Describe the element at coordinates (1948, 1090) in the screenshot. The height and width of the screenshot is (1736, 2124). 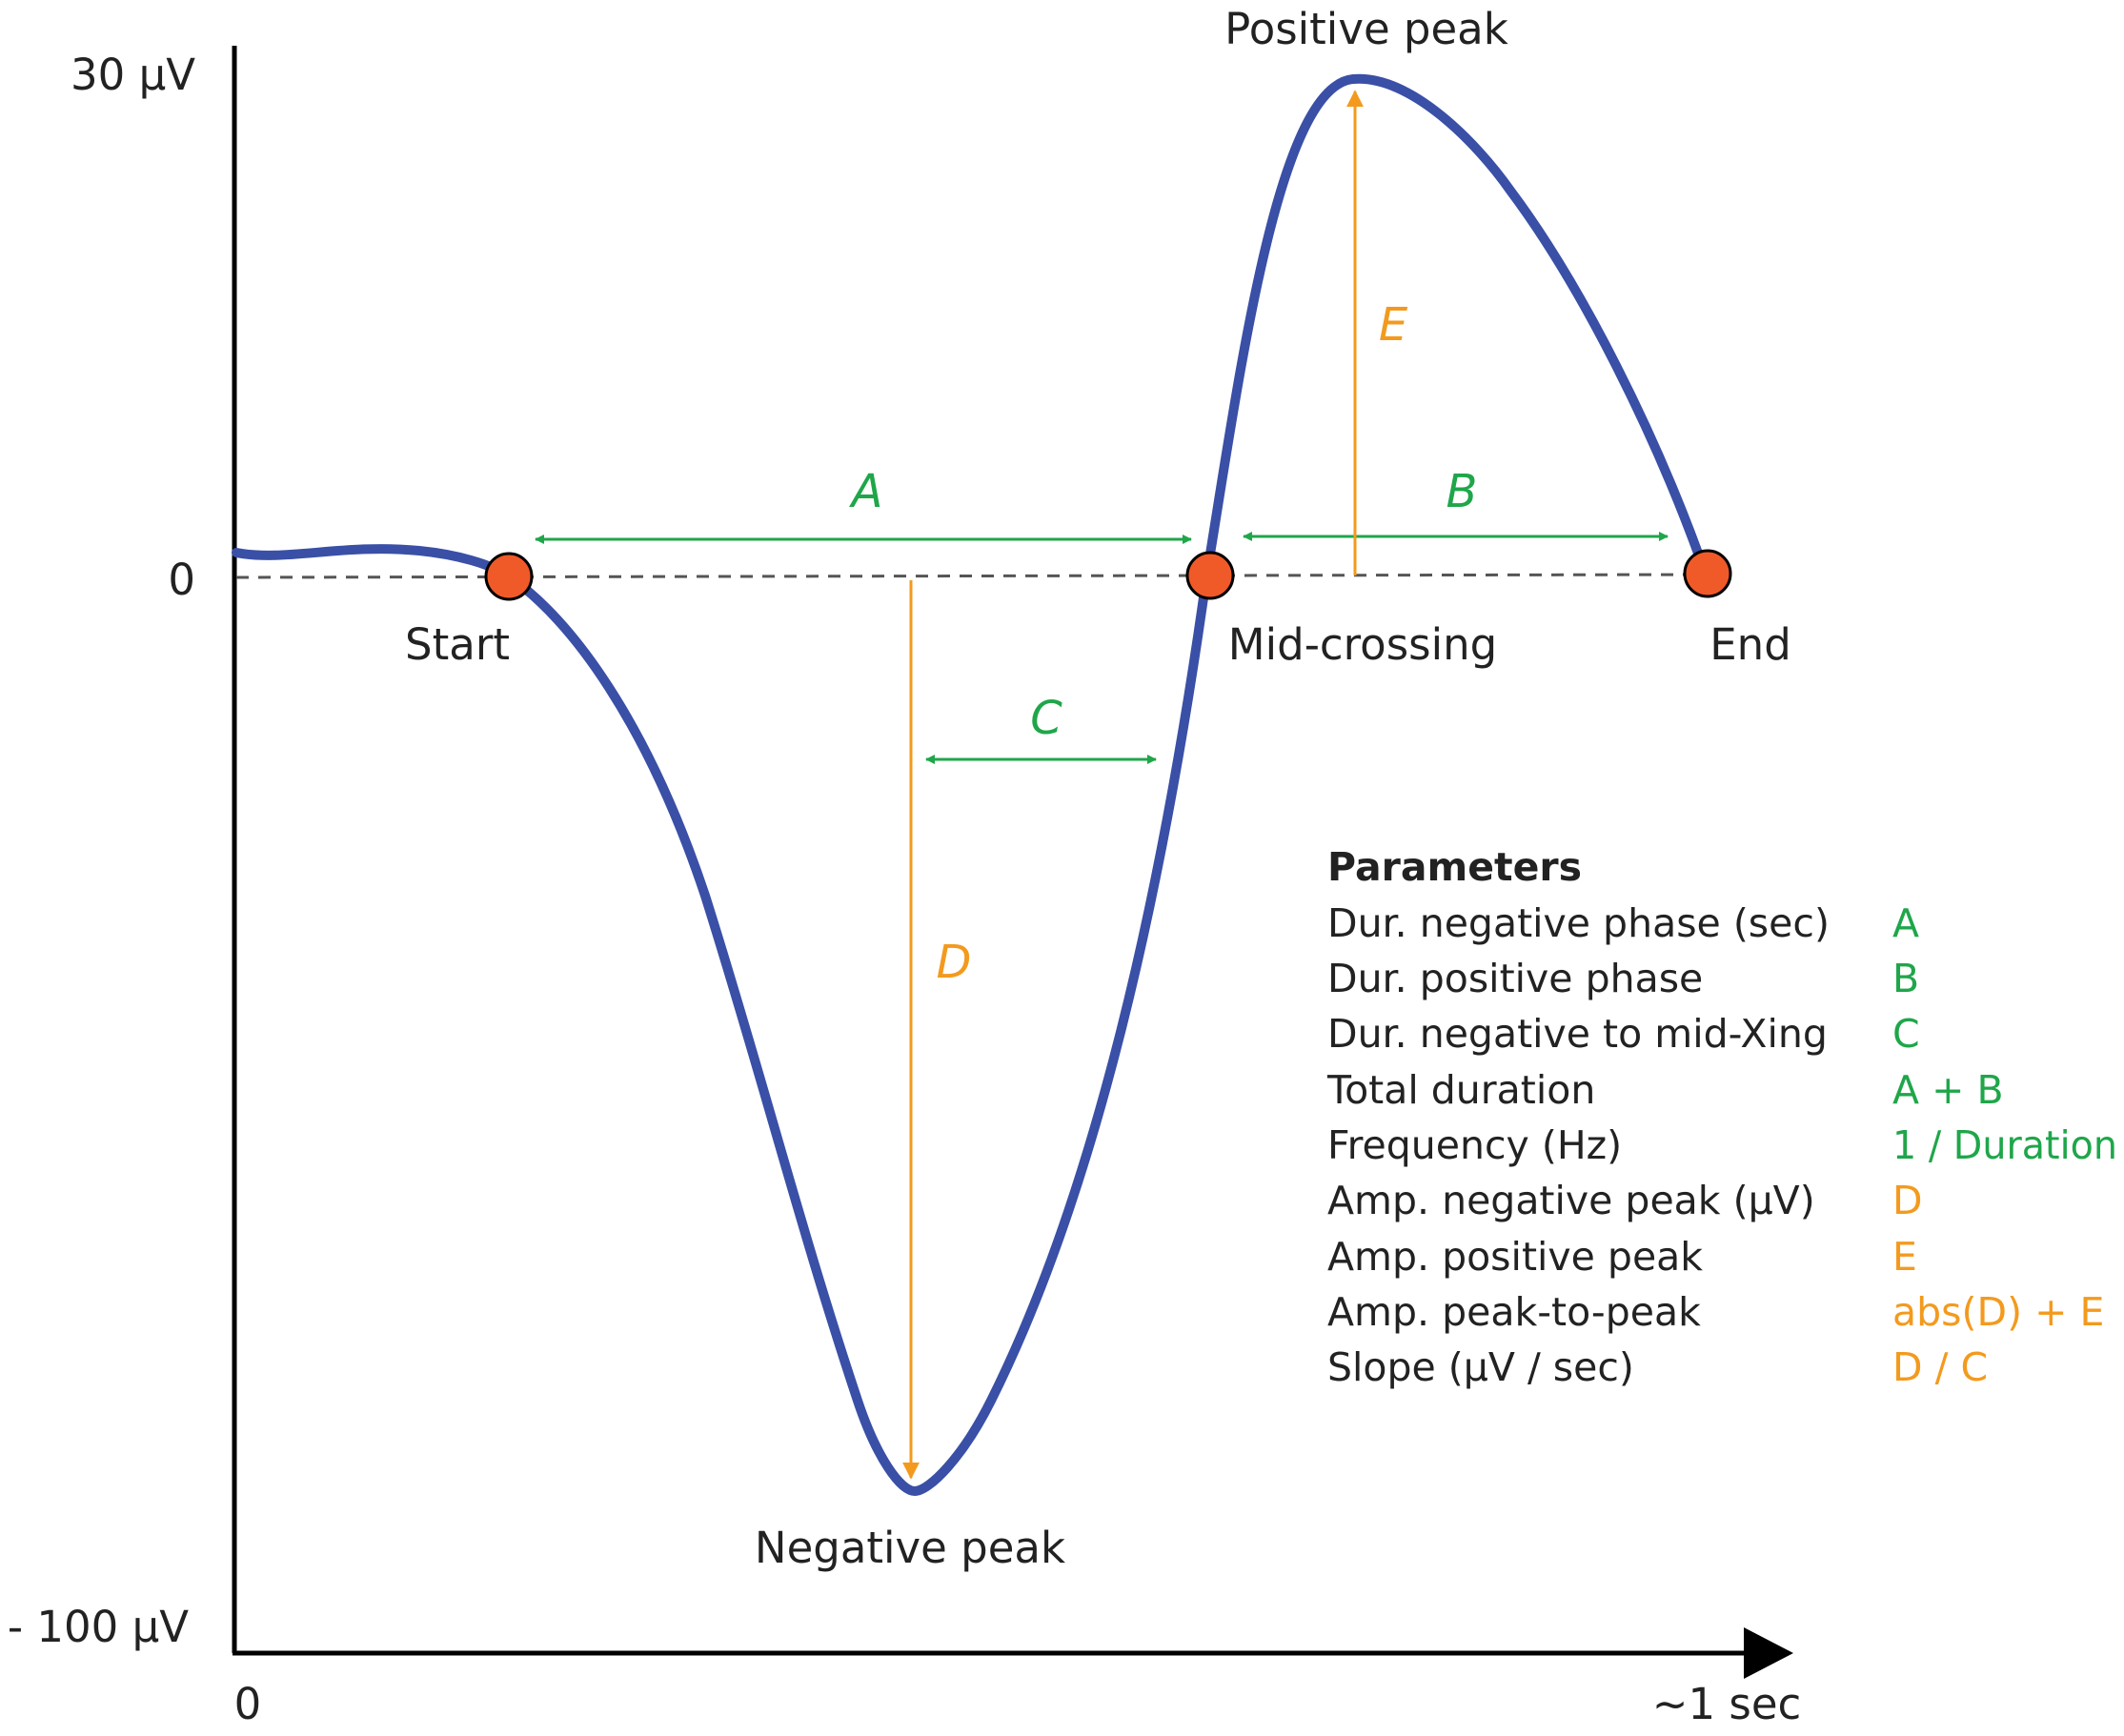
I see `param-value: A + B` at that location.